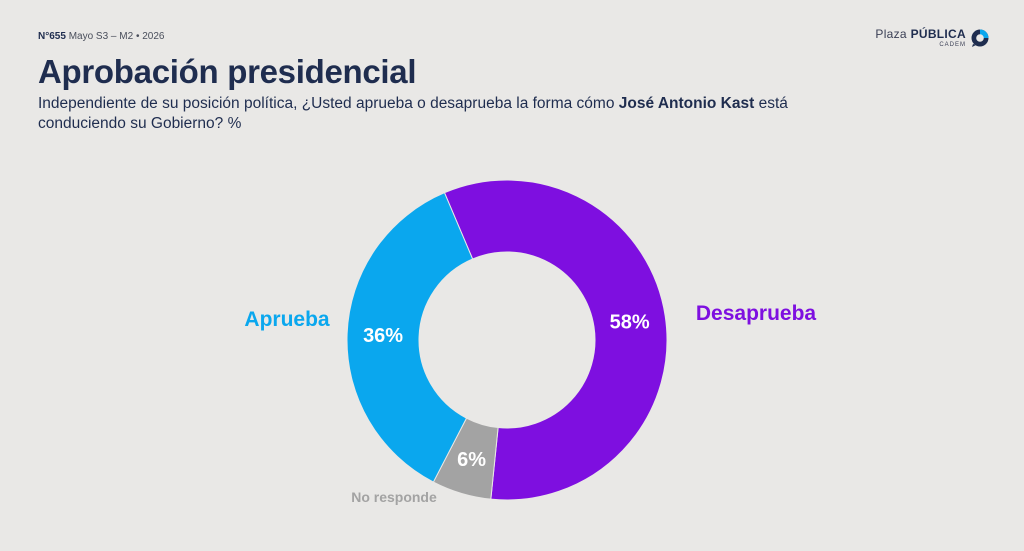  I want to click on category-label-aprueba: Aprueba, so click(287, 319).